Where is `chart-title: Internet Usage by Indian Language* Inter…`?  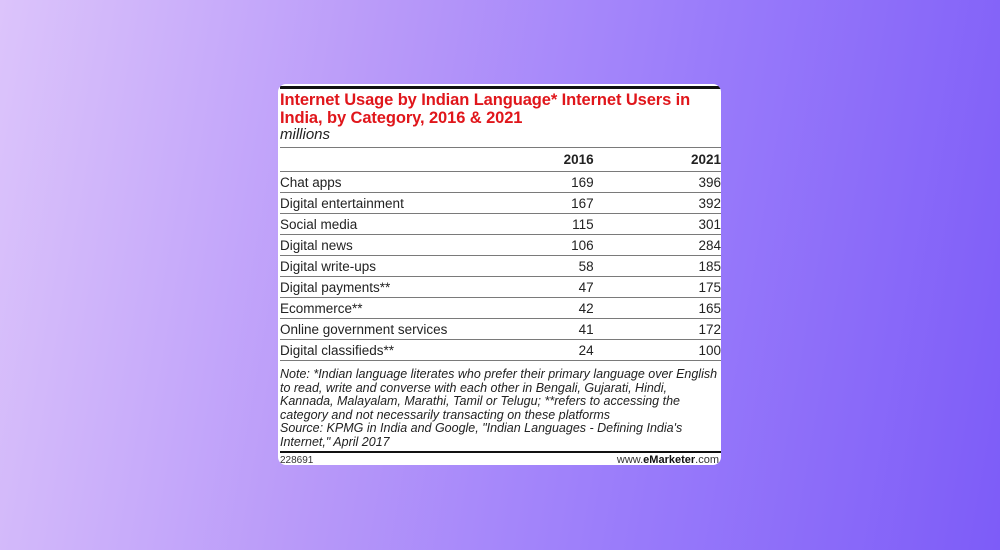
chart-title: Internet Usage by Indian Language* Inter… is located at coordinates (485, 109).